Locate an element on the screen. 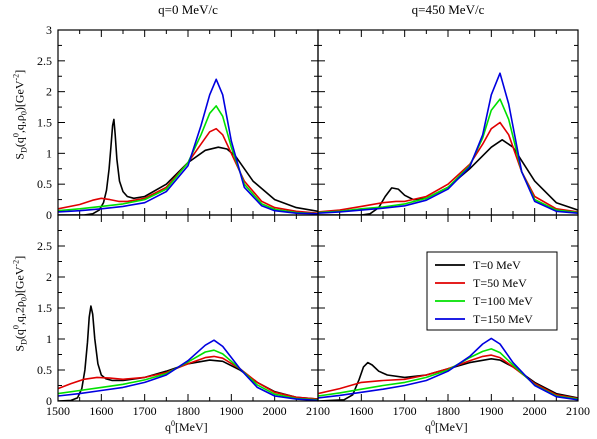 The height and width of the screenshot is (439, 597). title-left: q=0 MeV/c is located at coordinates (188, 9).